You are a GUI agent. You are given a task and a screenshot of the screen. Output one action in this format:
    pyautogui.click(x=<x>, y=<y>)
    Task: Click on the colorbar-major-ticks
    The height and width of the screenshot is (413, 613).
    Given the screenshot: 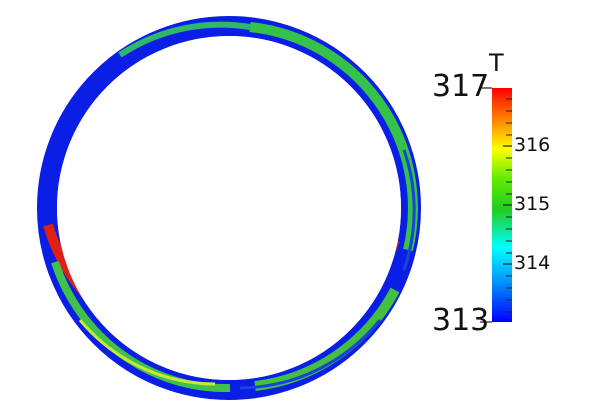 What is the action you would take?
    pyautogui.click(x=507, y=205)
    